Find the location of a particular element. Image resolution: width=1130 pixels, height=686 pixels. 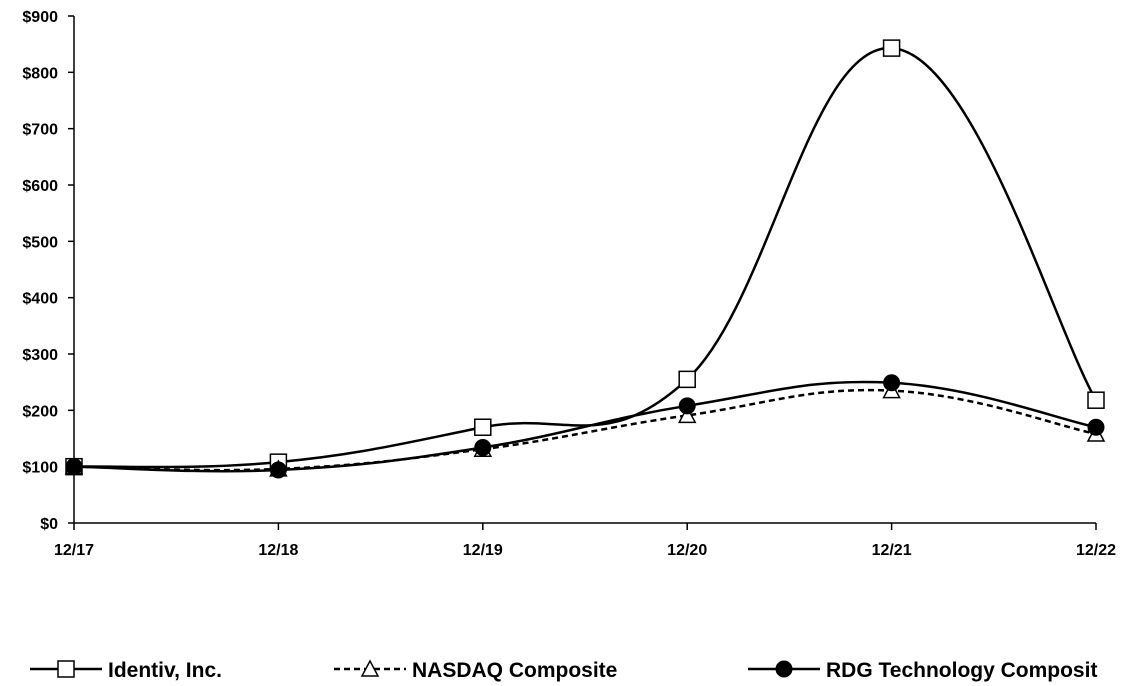

legend-marker-rdg-technology-composit is located at coordinates (784, 669).